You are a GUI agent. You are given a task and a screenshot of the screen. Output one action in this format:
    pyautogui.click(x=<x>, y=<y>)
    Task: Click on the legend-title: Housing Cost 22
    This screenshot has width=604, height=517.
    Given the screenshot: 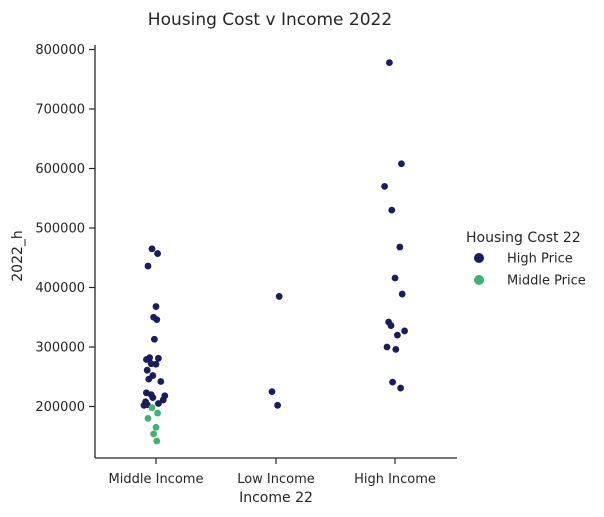 What is the action you would take?
    pyautogui.click(x=523, y=238)
    